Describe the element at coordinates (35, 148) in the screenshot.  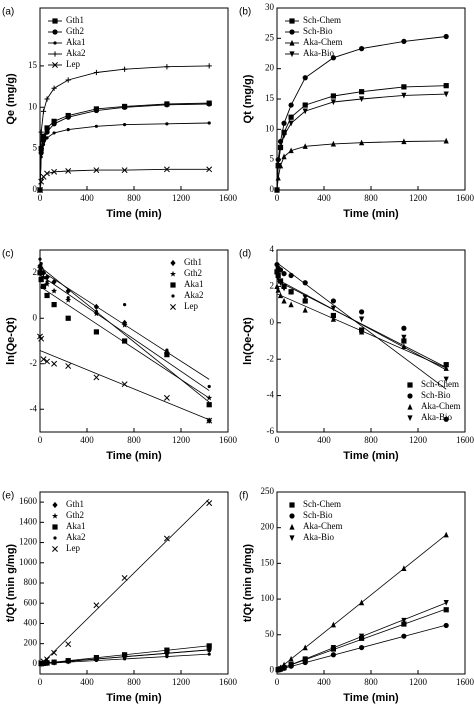
I see `y-tick-label: 5` at that location.